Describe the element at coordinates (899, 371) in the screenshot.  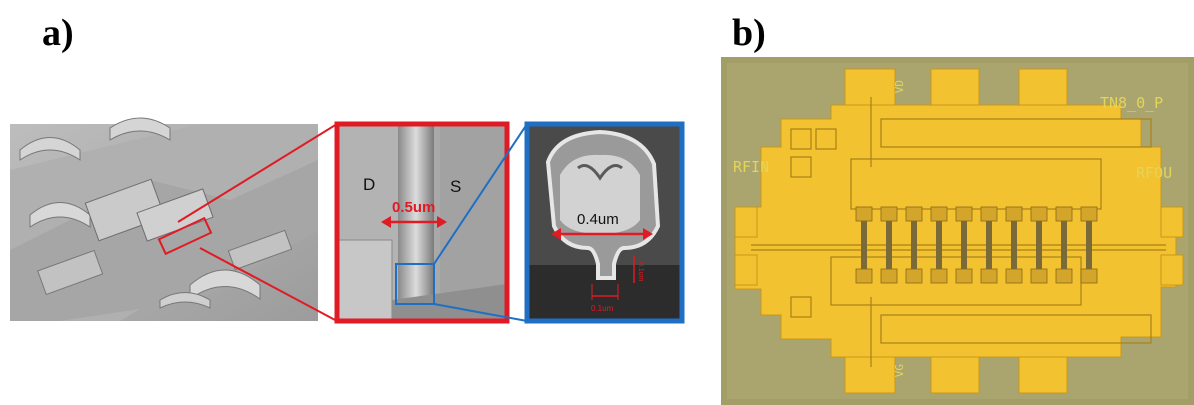
I see `vg-pad-label: VG` at that location.